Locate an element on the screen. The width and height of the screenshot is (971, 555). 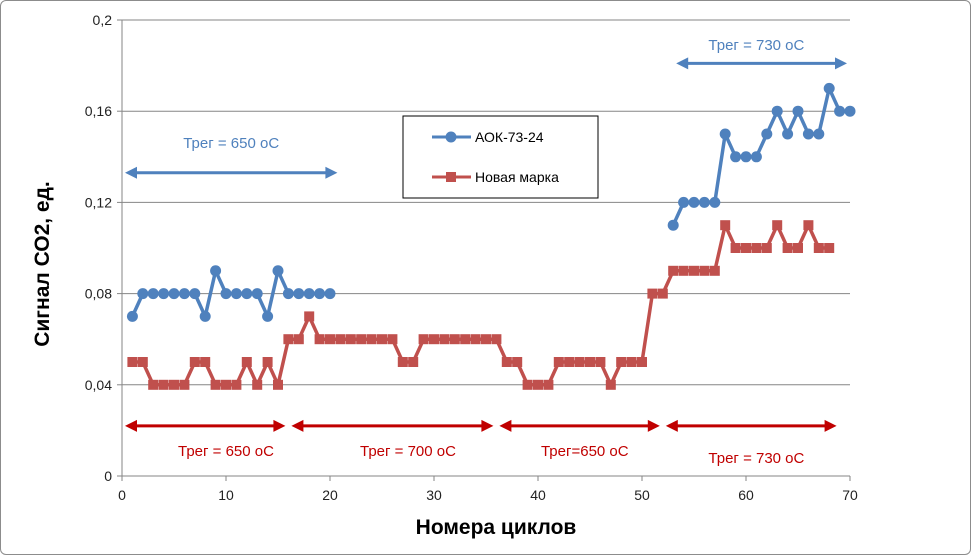
x-tick-labels: 0 10 20 30 40 50 60 70 is located at coordinates (488, 495).